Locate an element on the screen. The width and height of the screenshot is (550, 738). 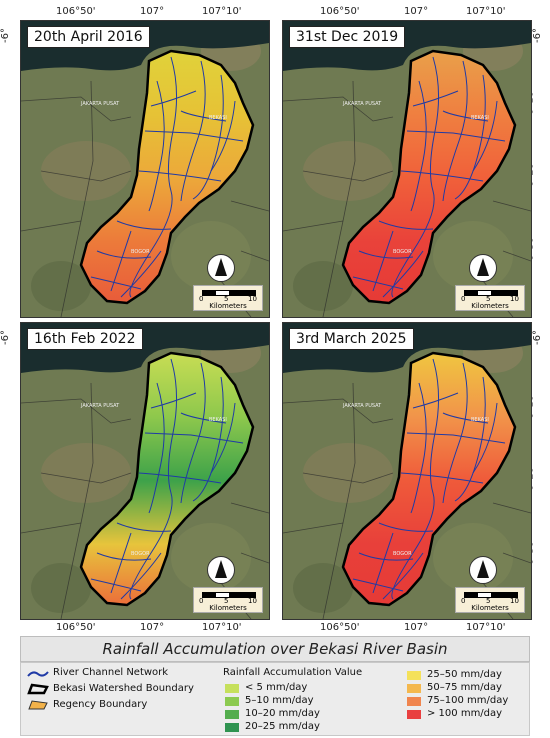
legend-value-title: Rainfall Accumulation Value is located at coordinates (293, 672).